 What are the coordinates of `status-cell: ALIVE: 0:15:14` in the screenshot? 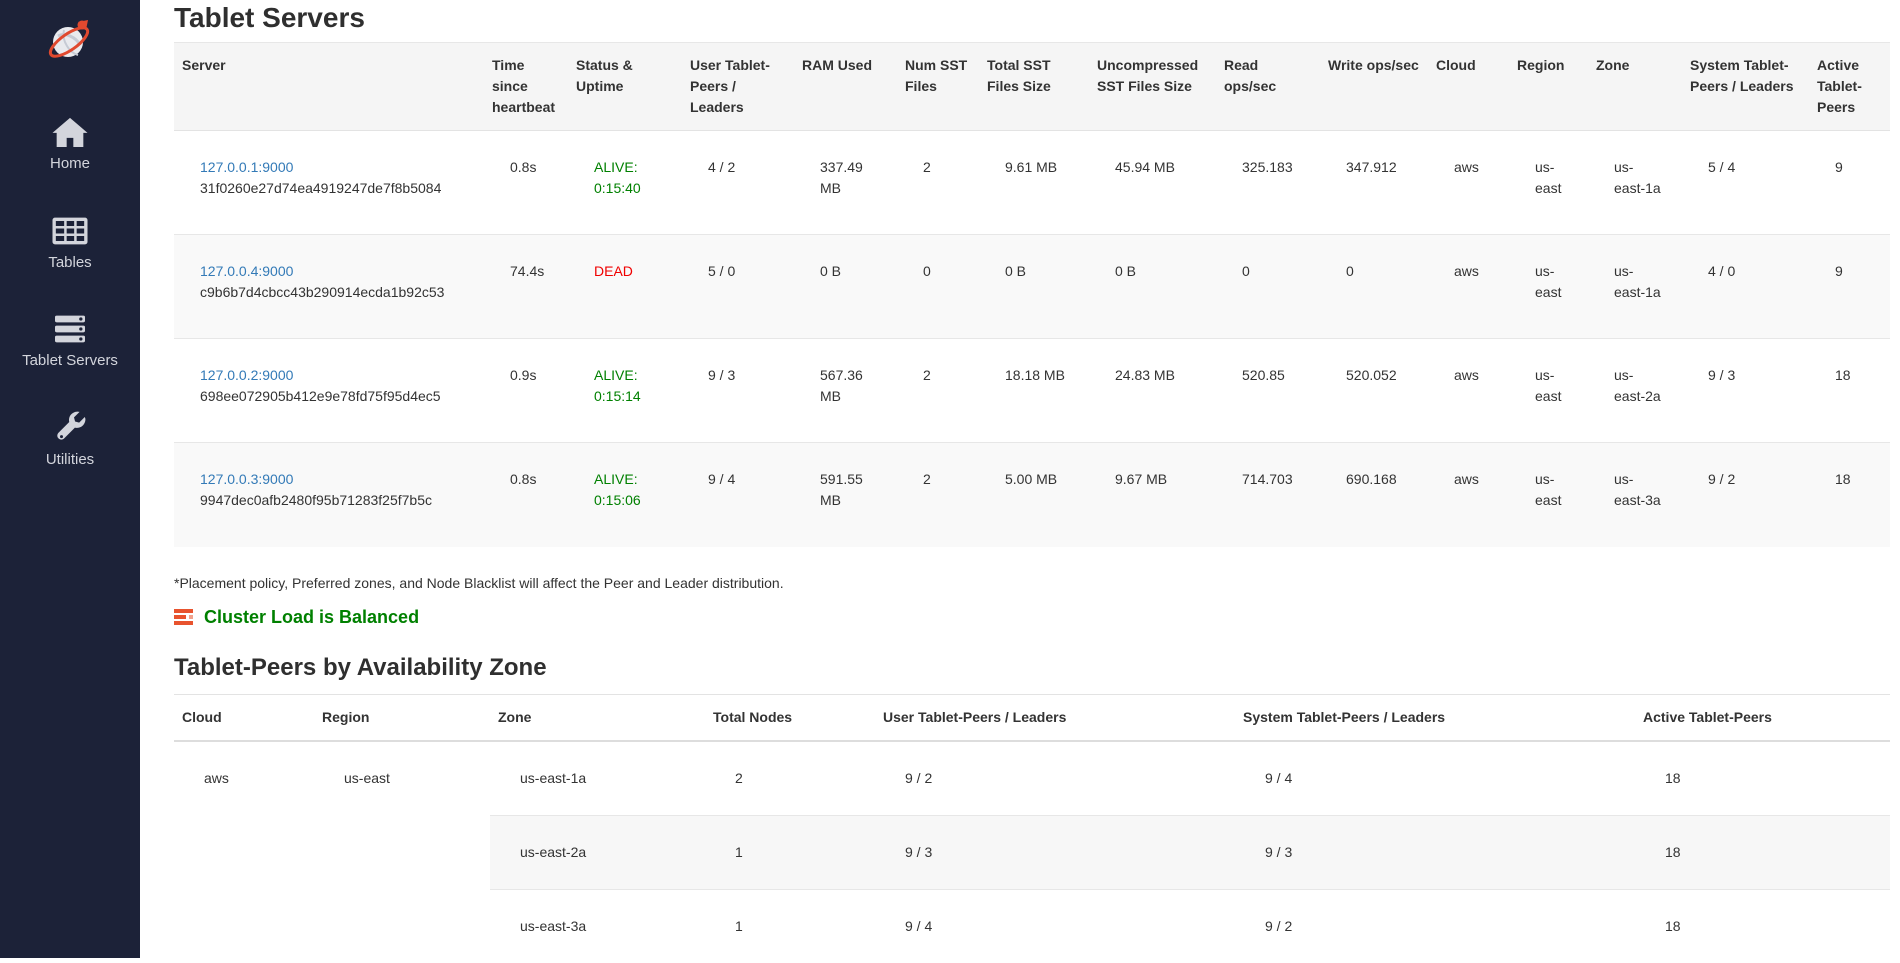 It's located at (625, 391).